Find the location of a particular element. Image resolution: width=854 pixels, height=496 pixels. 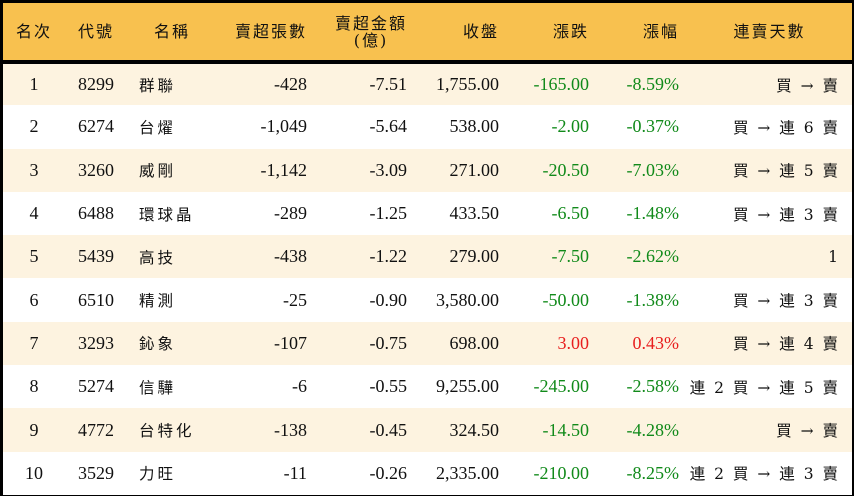

cell-rank: 6 is located at coordinates (34, 299).